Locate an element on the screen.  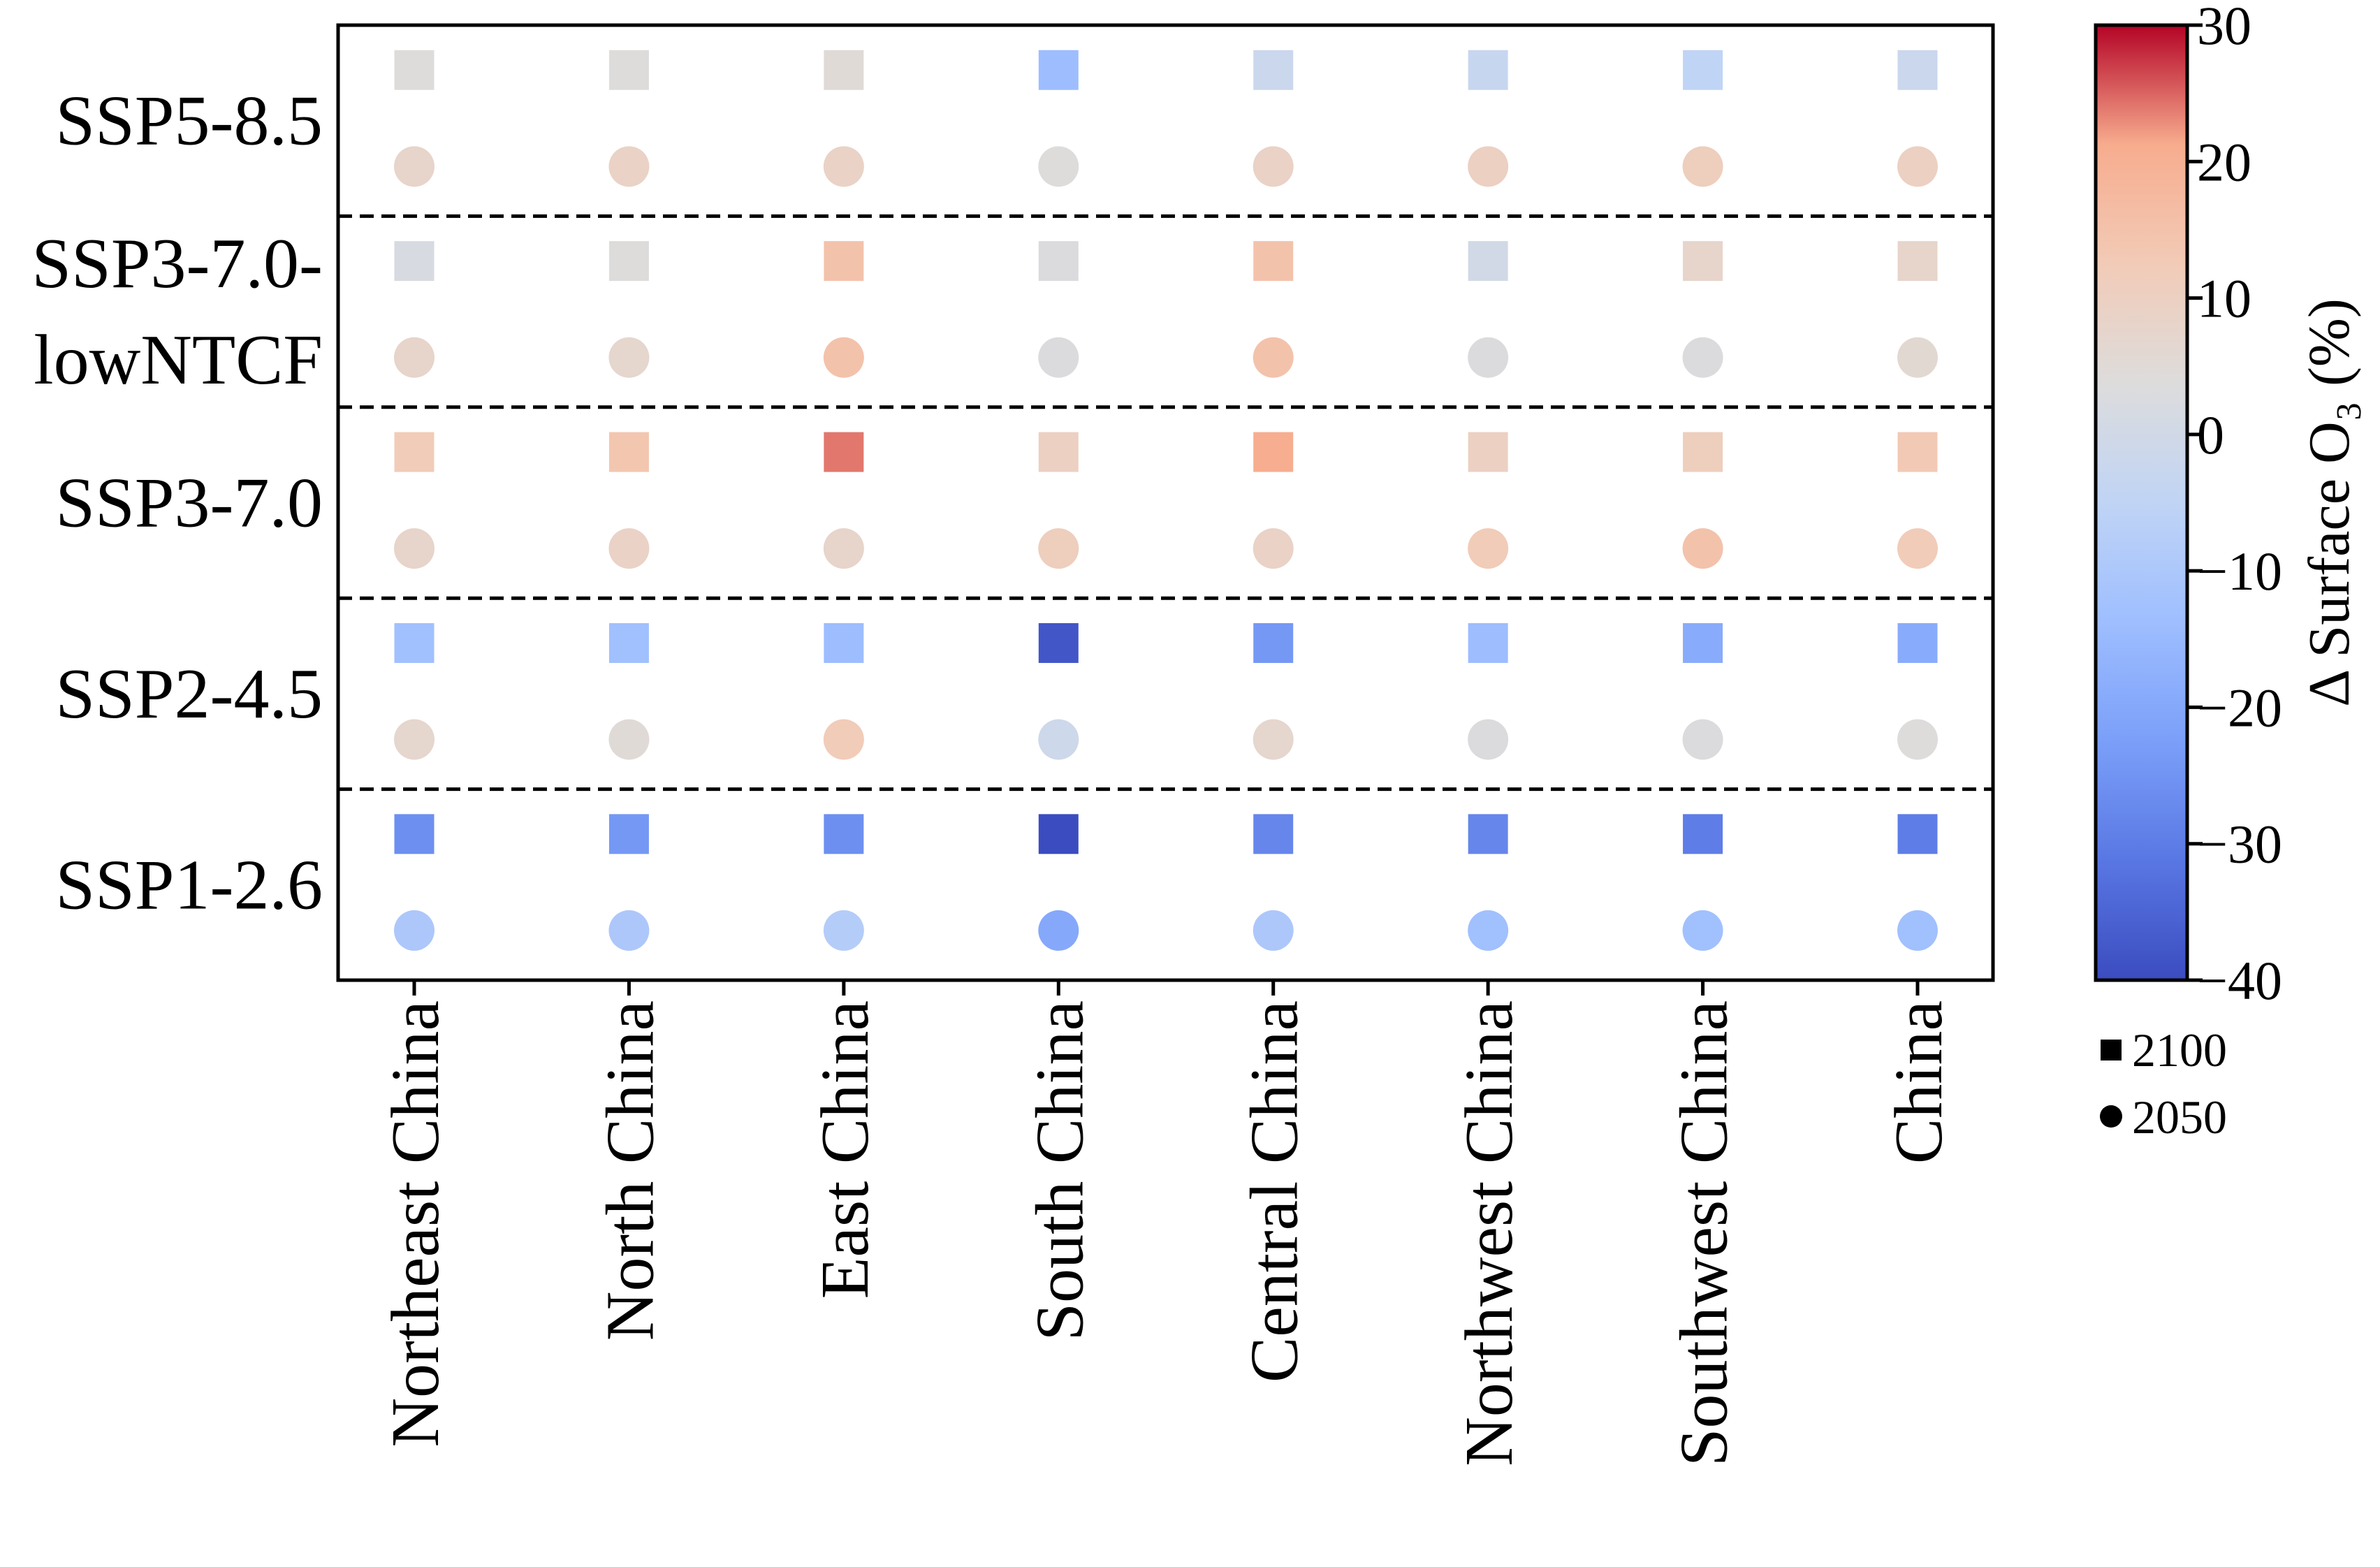
region-label: South China is located at coordinates (1059, 1171).